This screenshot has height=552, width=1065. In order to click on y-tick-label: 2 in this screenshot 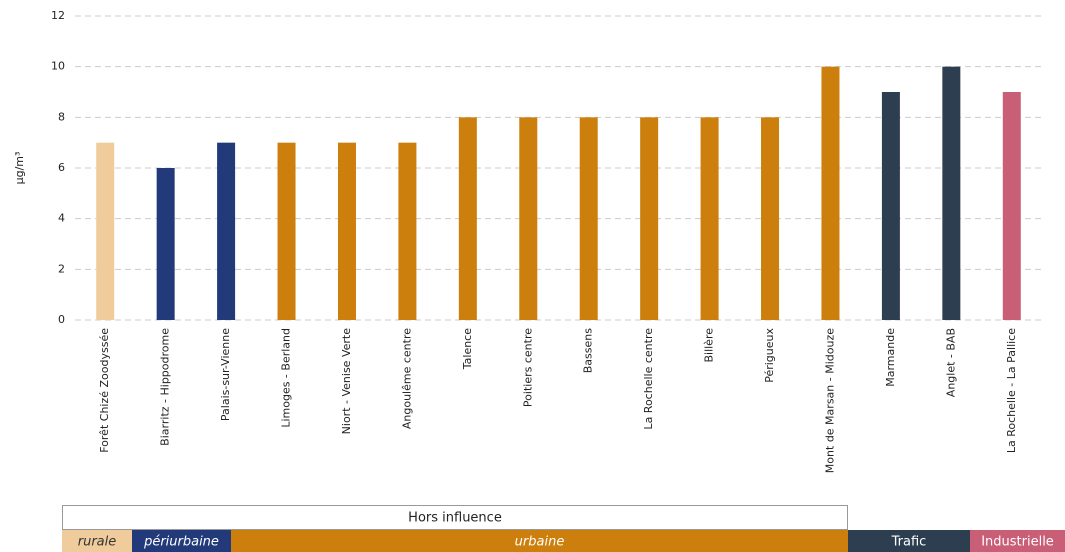, I will do `click(61, 268)`.